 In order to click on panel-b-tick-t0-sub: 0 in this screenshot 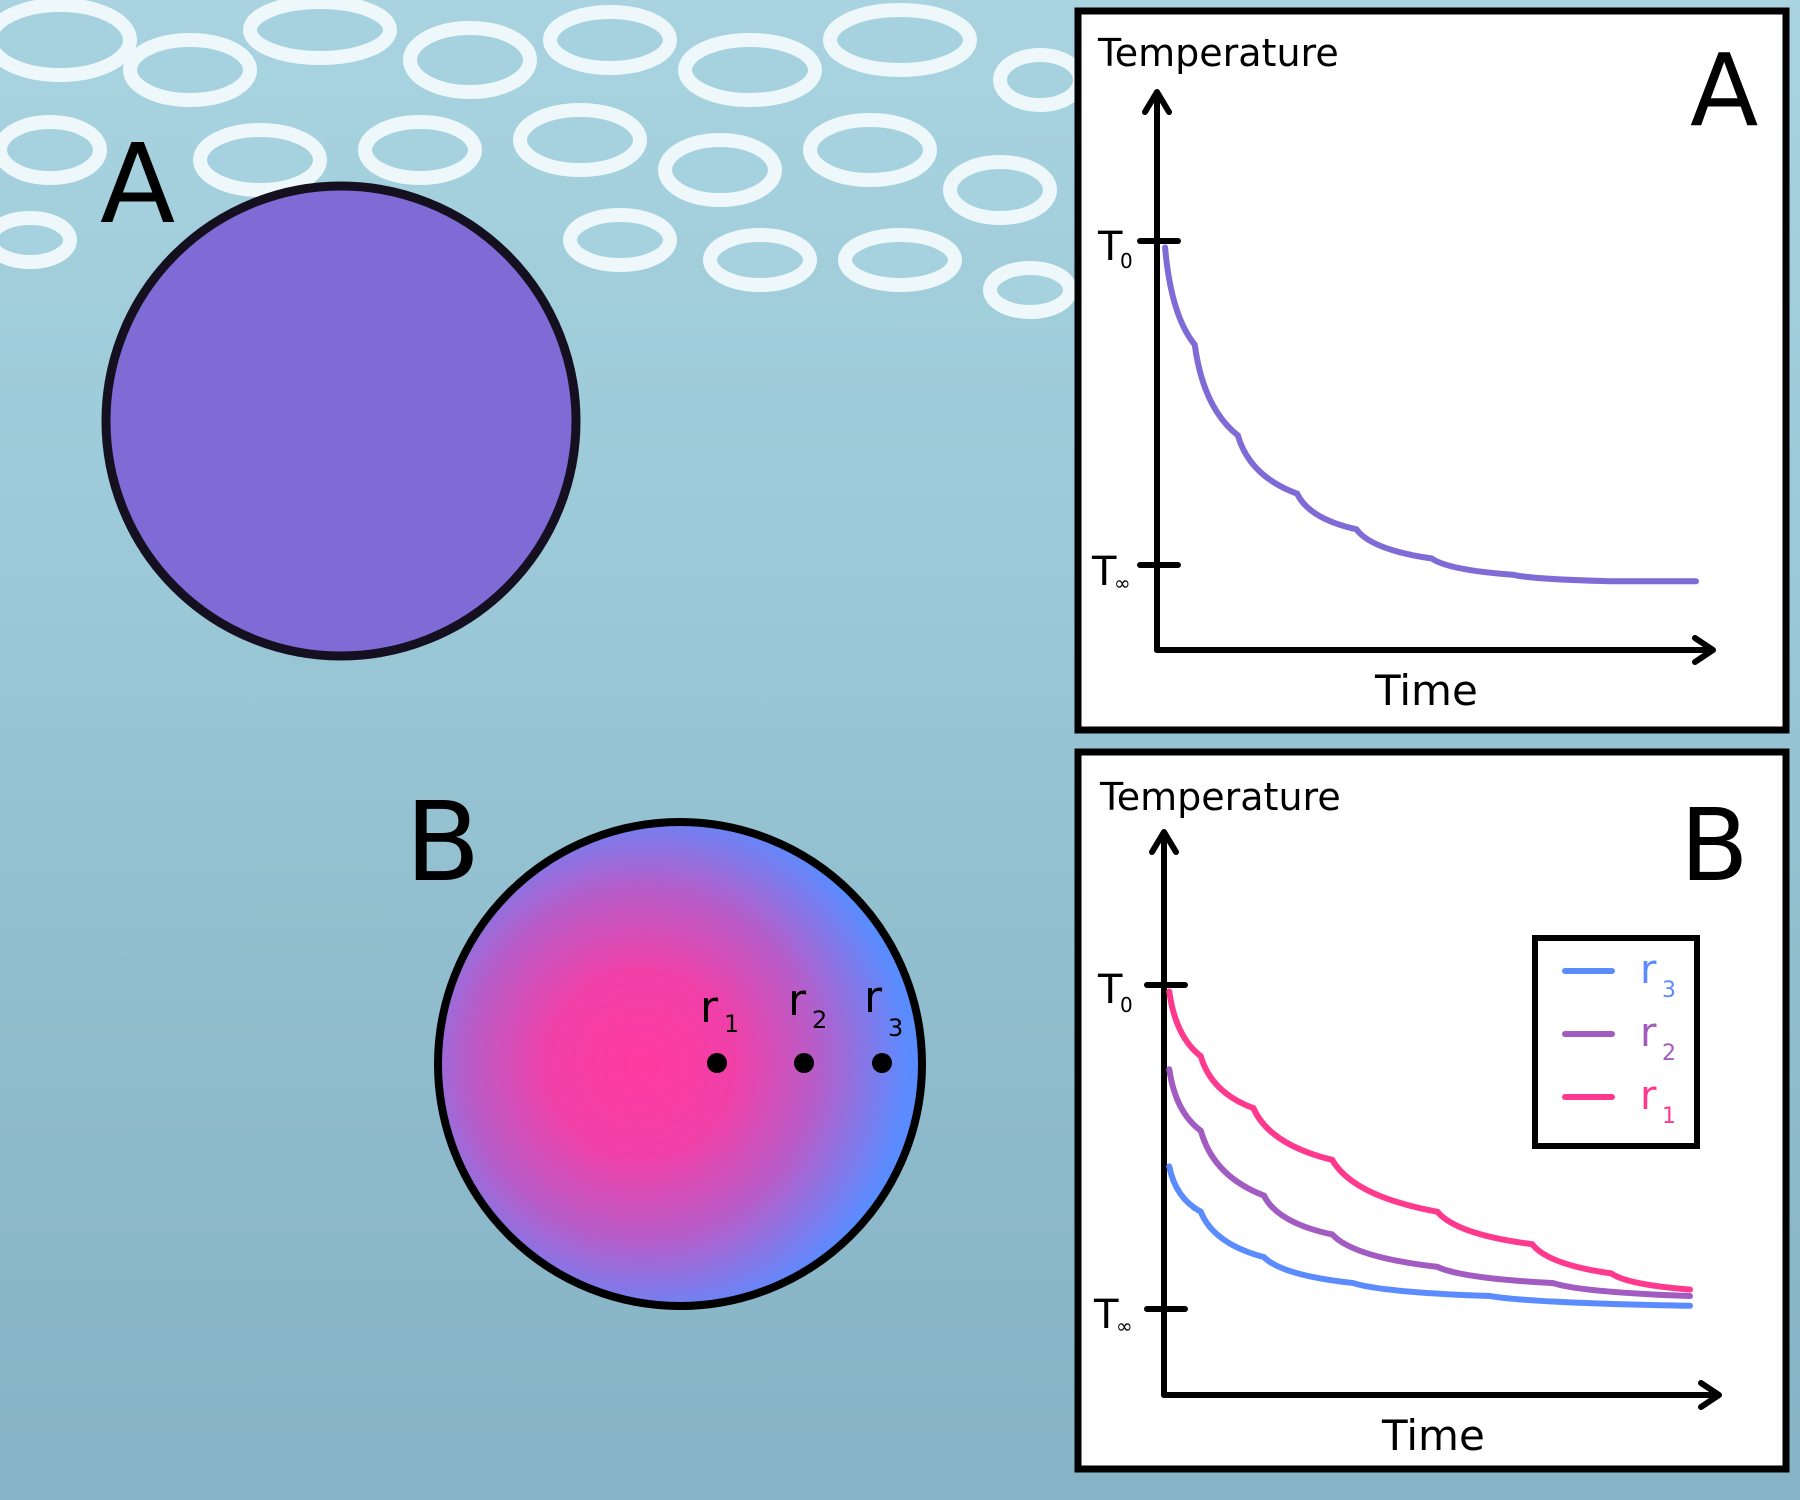, I will do `click(1126, 1005)`.